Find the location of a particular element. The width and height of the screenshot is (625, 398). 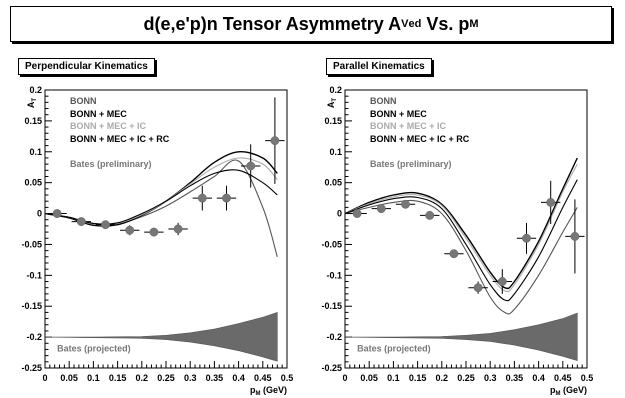

panel-label-parallel: Parallel Kinematics is located at coordinates (379, 66).